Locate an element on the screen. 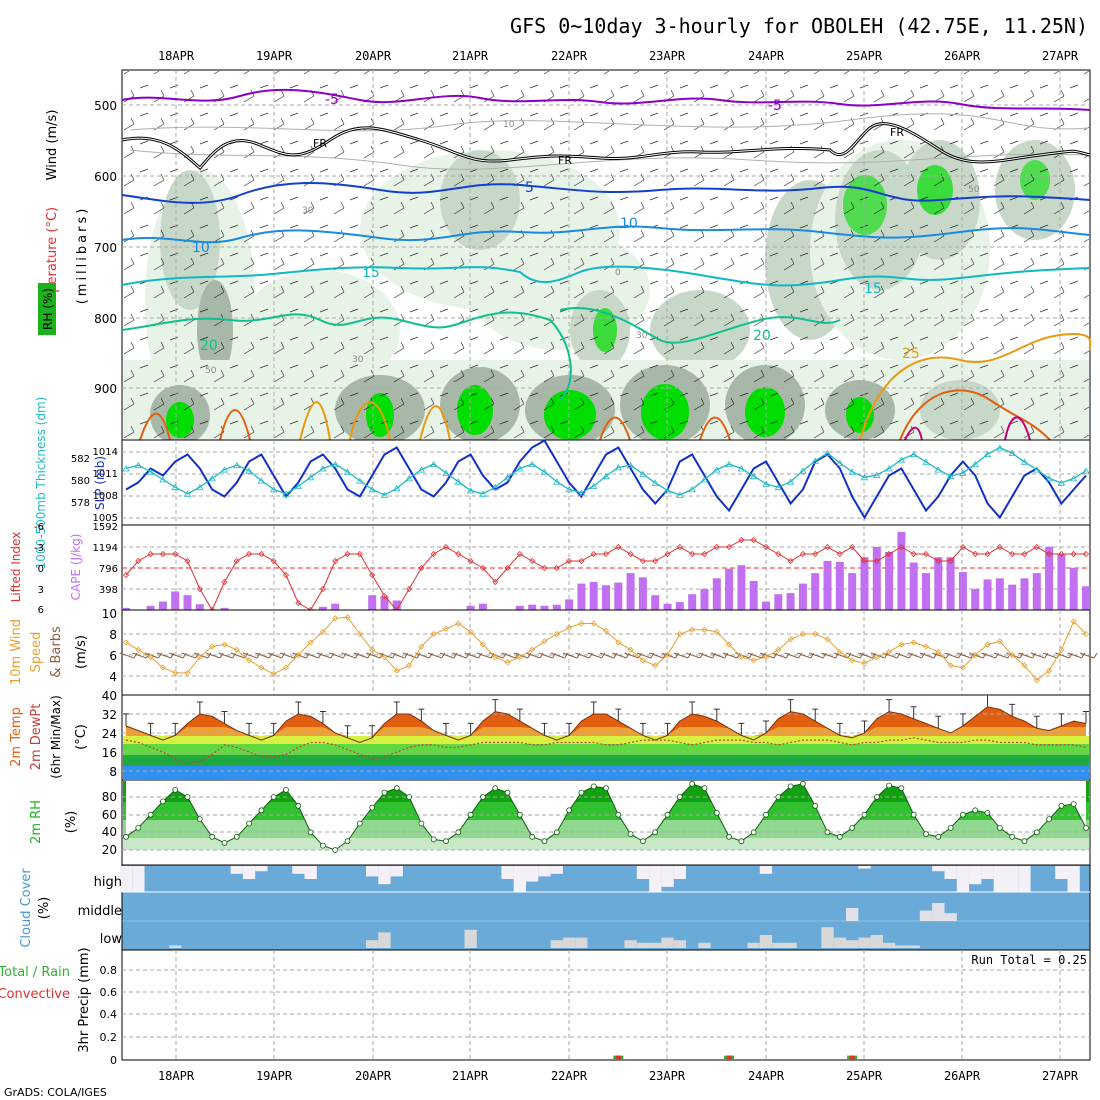 The image size is (1100, 1100). ylabel-millibars: (millibars) is located at coordinates (82, 255).